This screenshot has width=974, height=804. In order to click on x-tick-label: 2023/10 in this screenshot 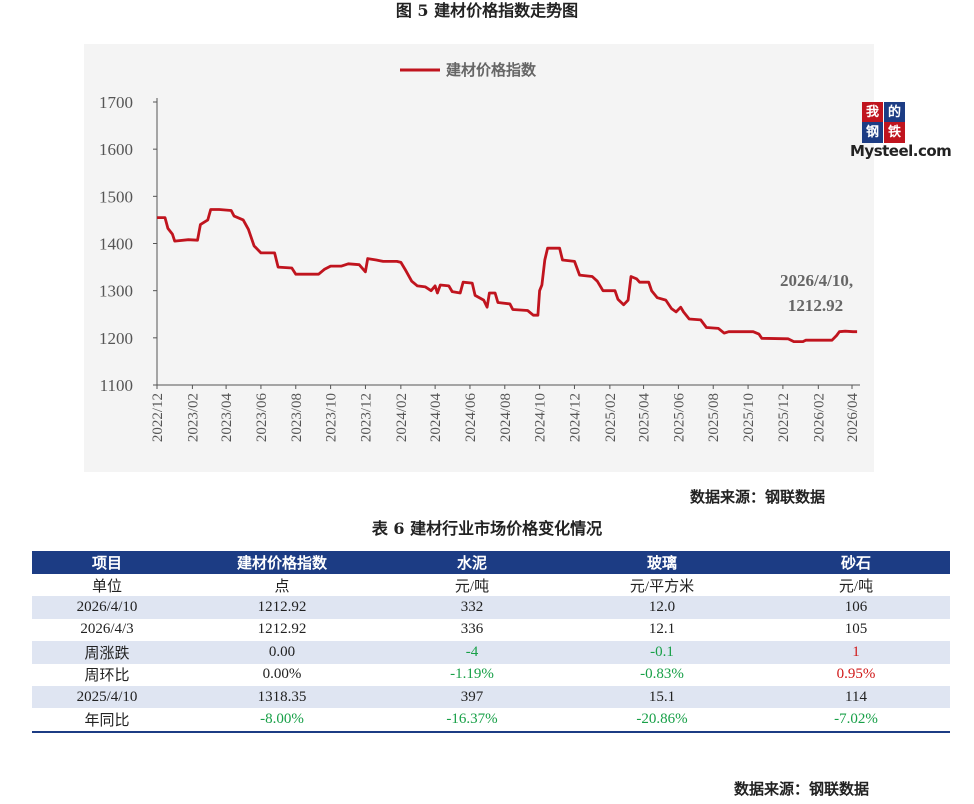, I will do `click(332, 417)`.